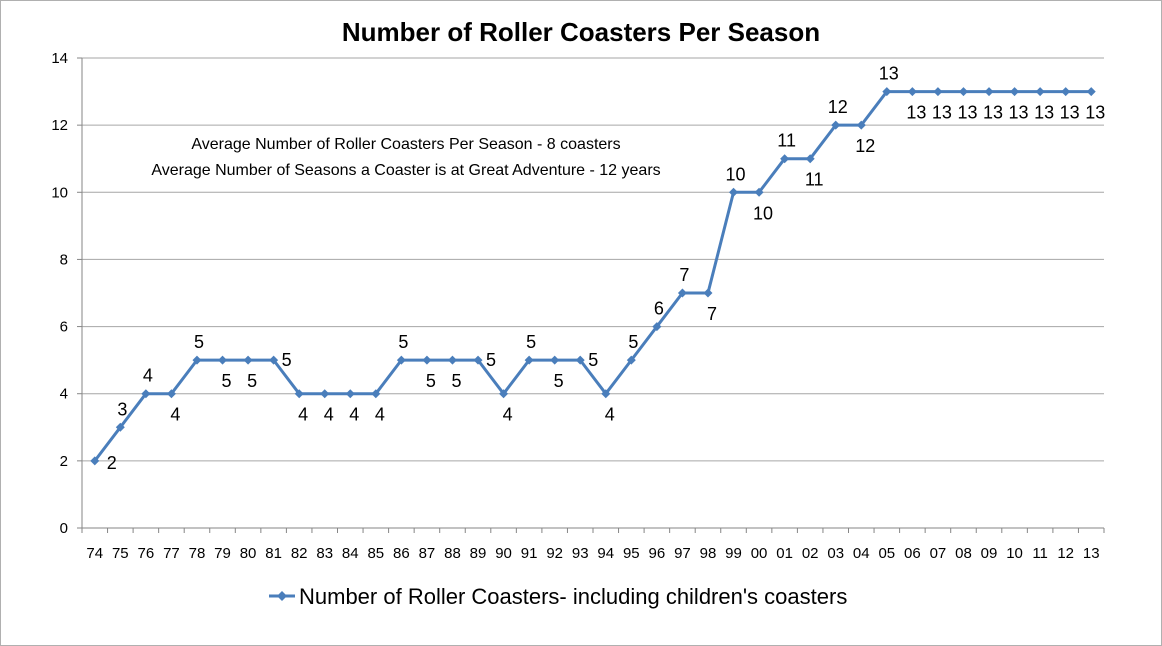  Describe the element at coordinates (248, 553) in the screenshot. I see `x-tick-label: 80` at that location.